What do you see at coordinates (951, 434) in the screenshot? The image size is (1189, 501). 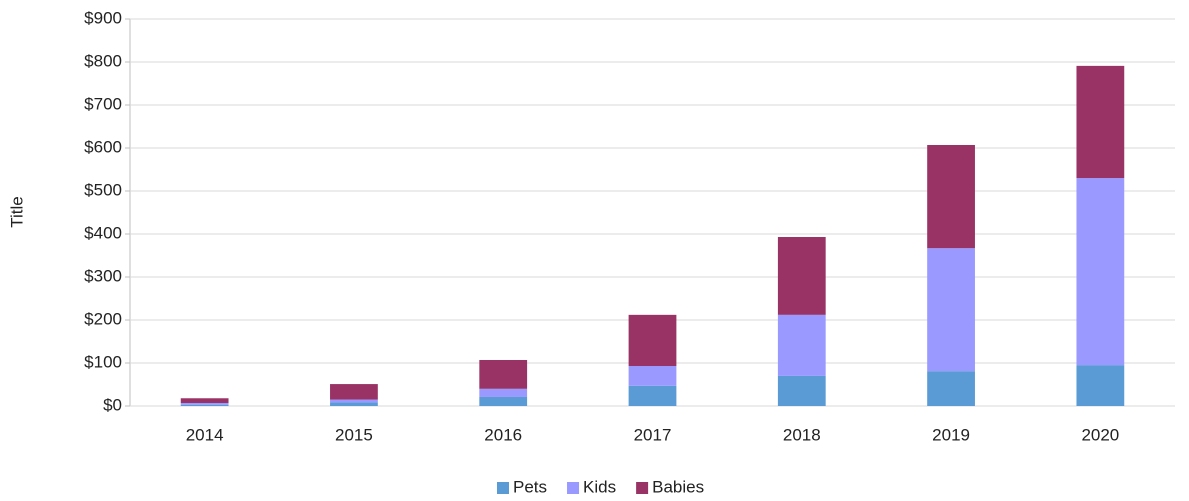 I see `x-tick-label: 2019` at bounding box center [951, 434].